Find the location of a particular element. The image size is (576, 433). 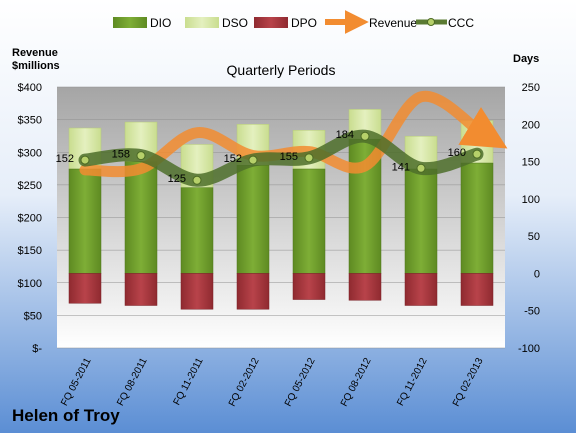

y-axis-label-left-line: Revenue is located at coordinates (35, 53).